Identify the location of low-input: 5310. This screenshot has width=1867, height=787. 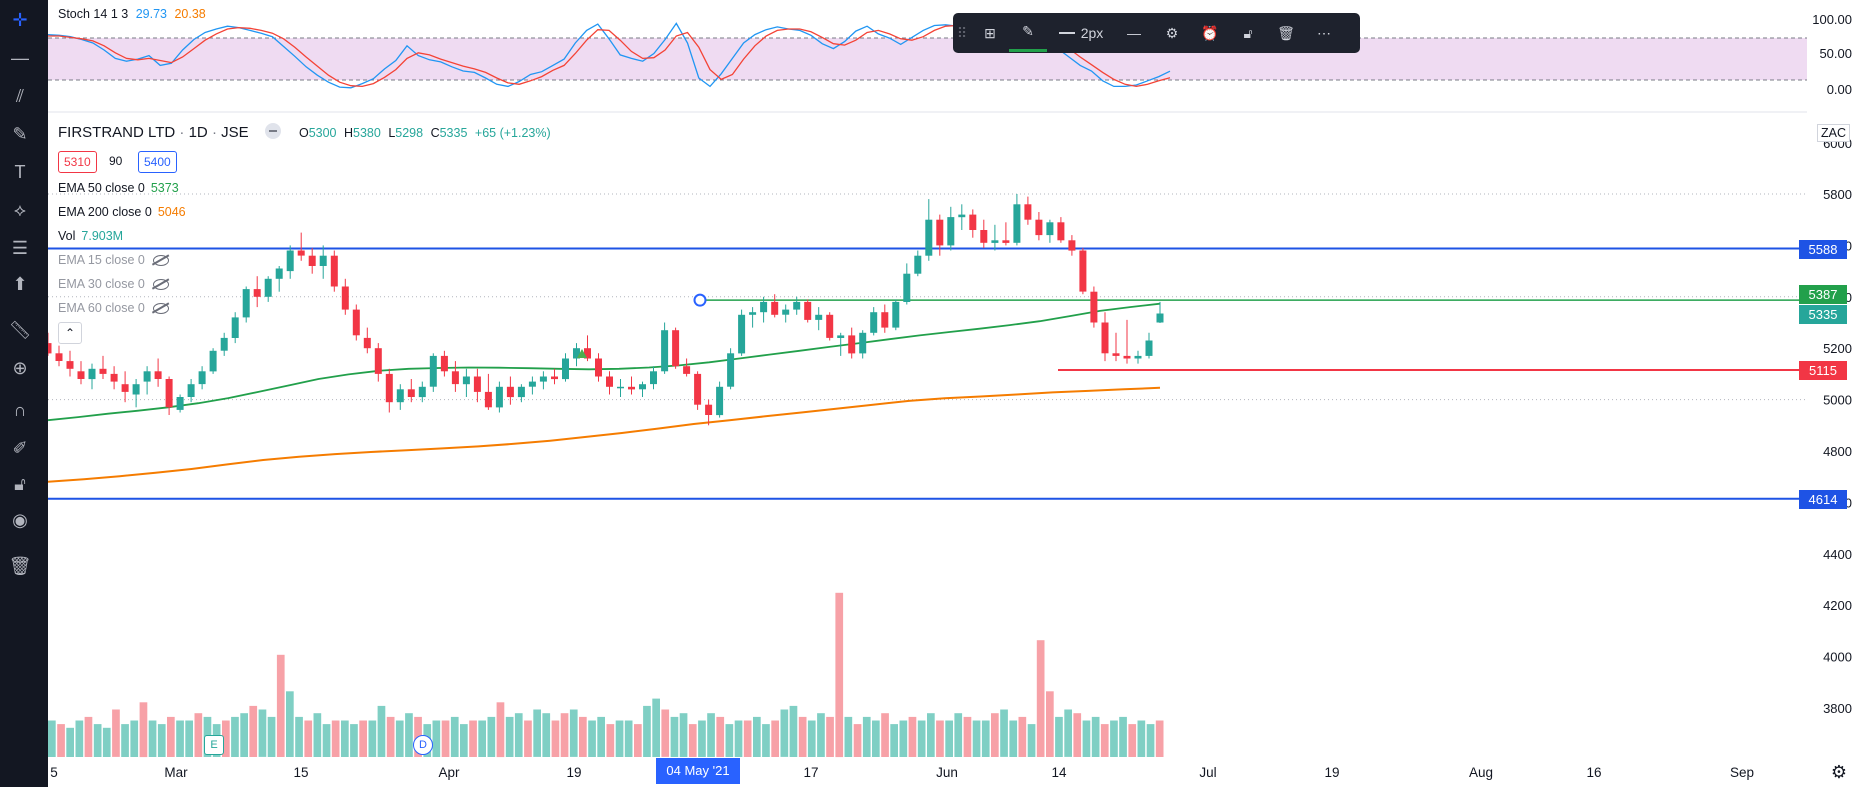
(77, 162).